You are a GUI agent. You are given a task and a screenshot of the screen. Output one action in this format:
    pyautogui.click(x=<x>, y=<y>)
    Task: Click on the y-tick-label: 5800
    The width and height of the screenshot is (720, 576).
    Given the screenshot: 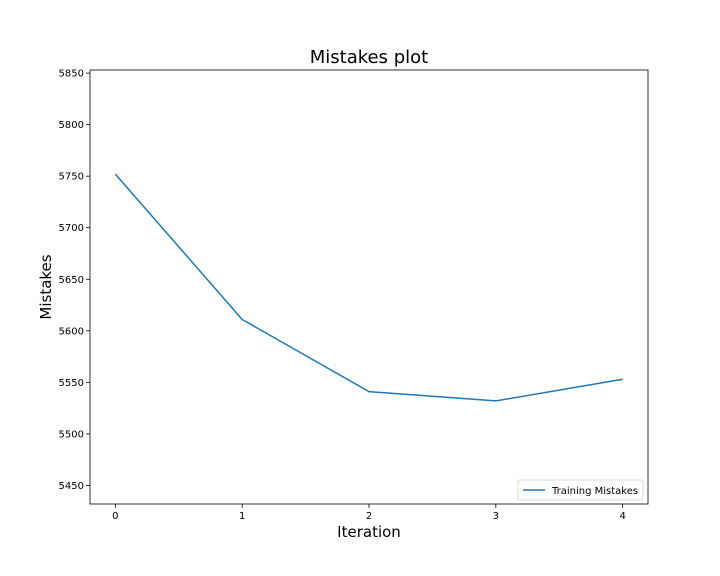 What is the action you would take?
    pyautogui.click(x=71, y=125)
    